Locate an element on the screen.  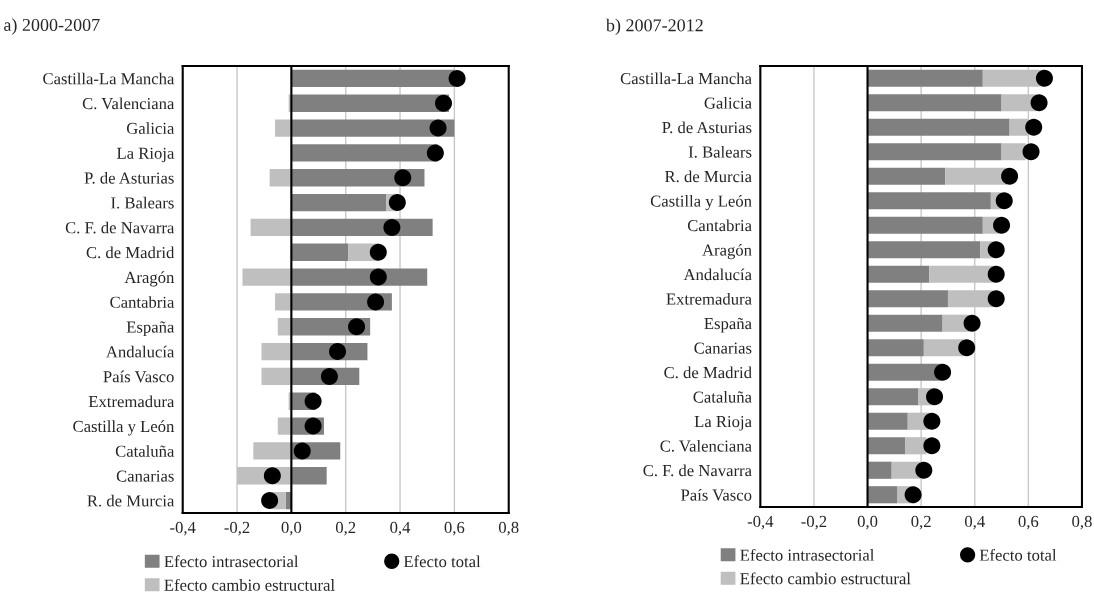
chart-title: a) 2000-2007 is located at coordinates (52, 26).